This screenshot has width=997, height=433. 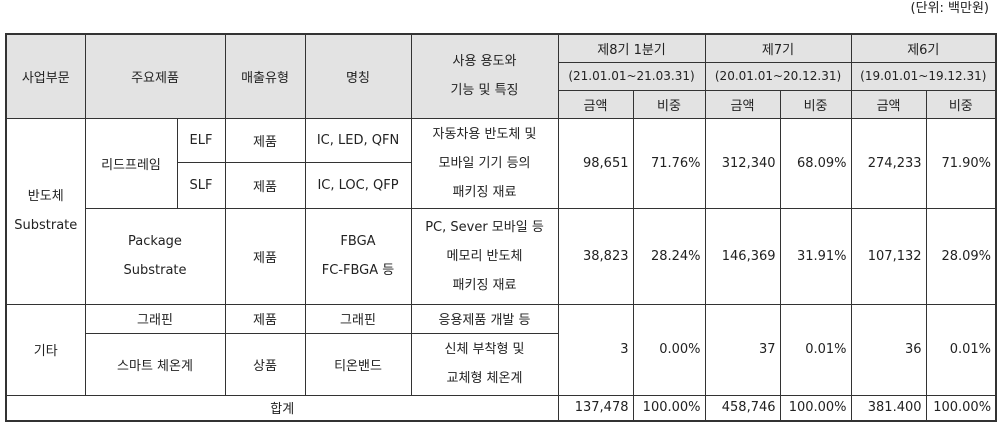 I want to click on value-cell: 312,340, so click(x=742, y=163).